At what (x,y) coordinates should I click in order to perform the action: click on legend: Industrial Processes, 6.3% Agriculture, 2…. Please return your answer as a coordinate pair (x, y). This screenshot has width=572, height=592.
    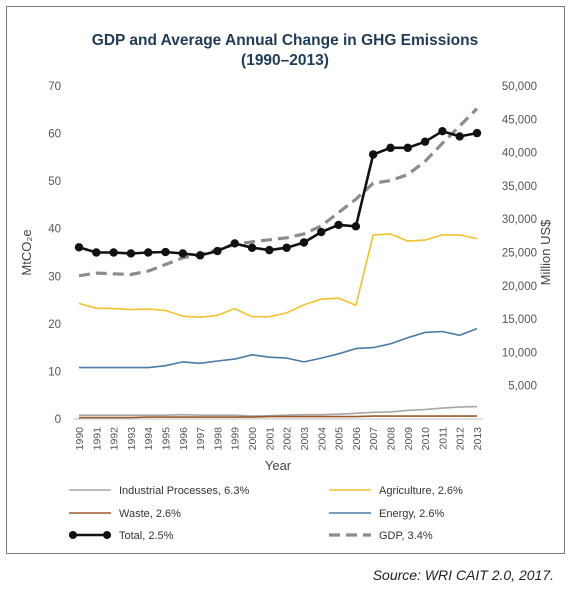
    Looking at the image, I should click on (266, 513).